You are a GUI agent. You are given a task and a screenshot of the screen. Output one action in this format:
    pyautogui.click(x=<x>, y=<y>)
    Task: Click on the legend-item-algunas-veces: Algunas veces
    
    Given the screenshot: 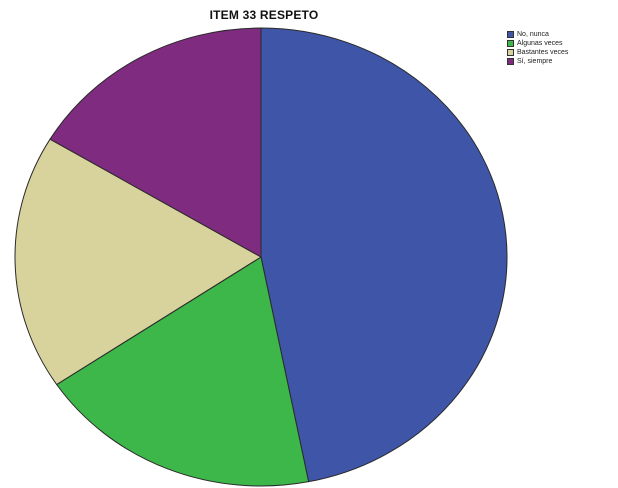 What is the action you would take?
    pyautogui.click(x=537, y=43)
    